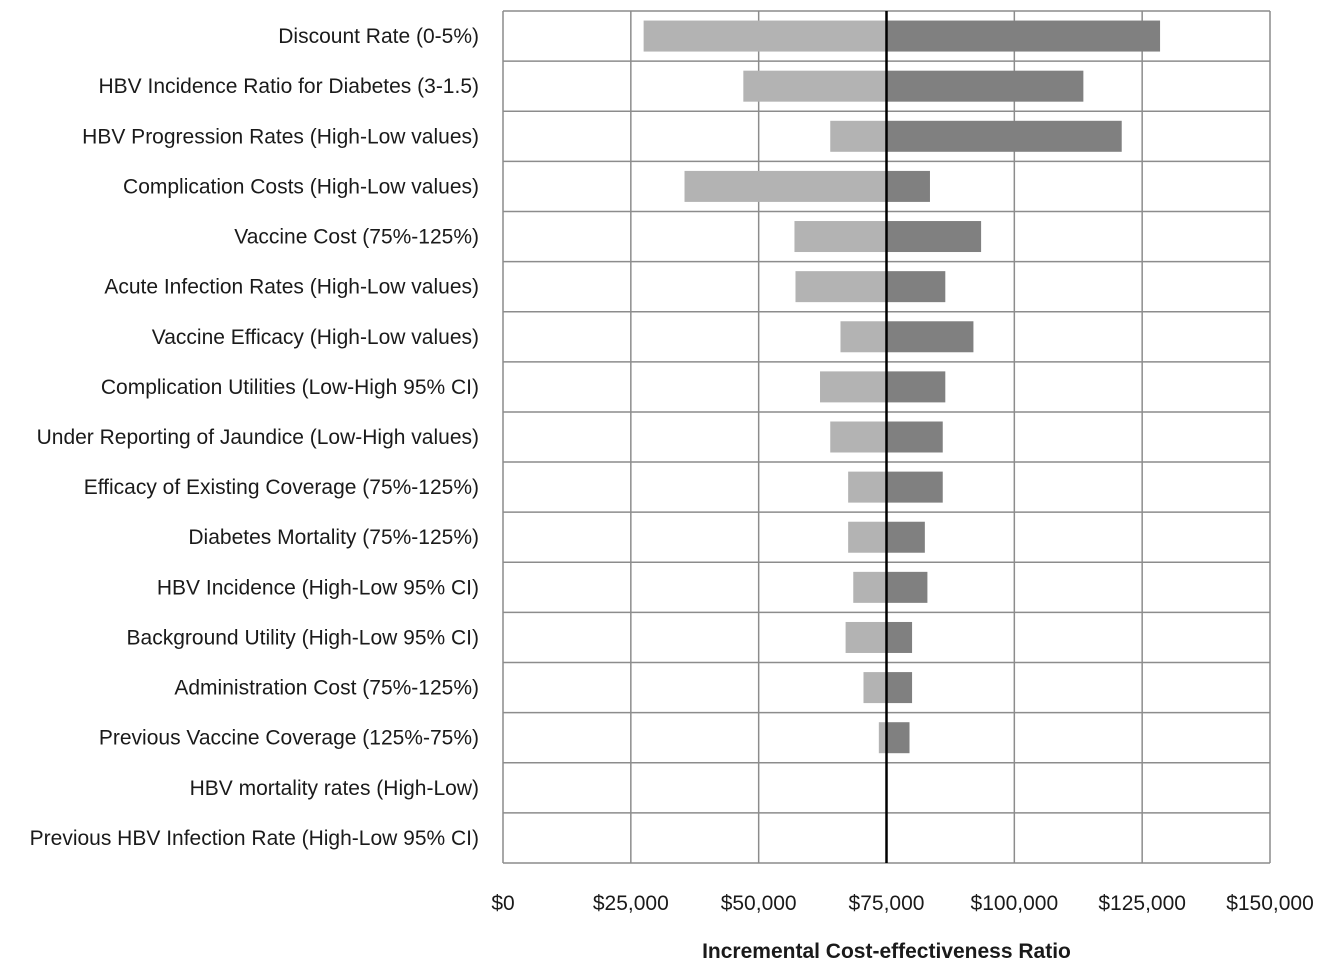 Image resolution: width=1329 pixels, height=961 pixels. I want to click on x-tick-label-6: $150,000, so click(1270, 903).